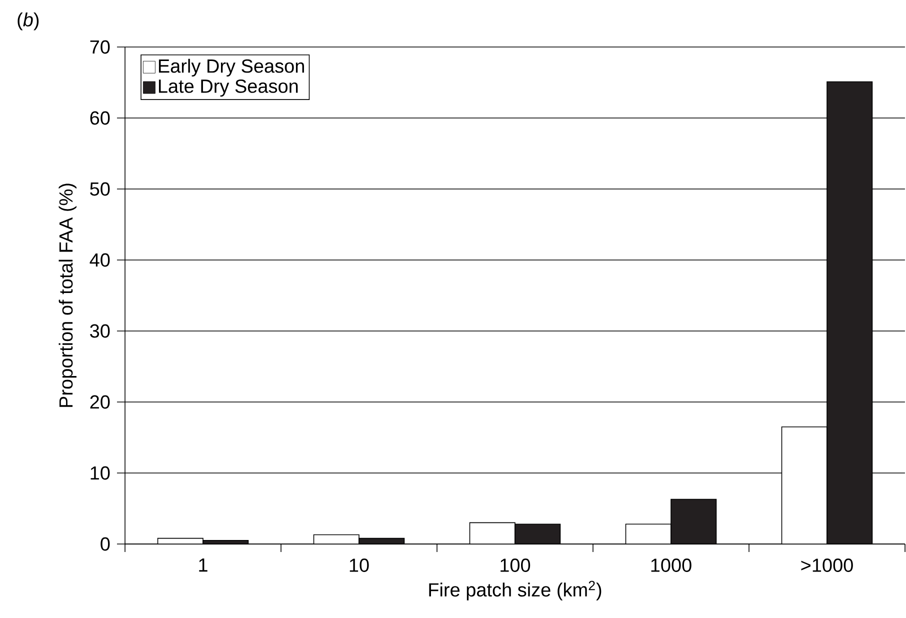  I want to click on x-axis-title: Fire patch size (km$^{2}$), so click(515, 590).